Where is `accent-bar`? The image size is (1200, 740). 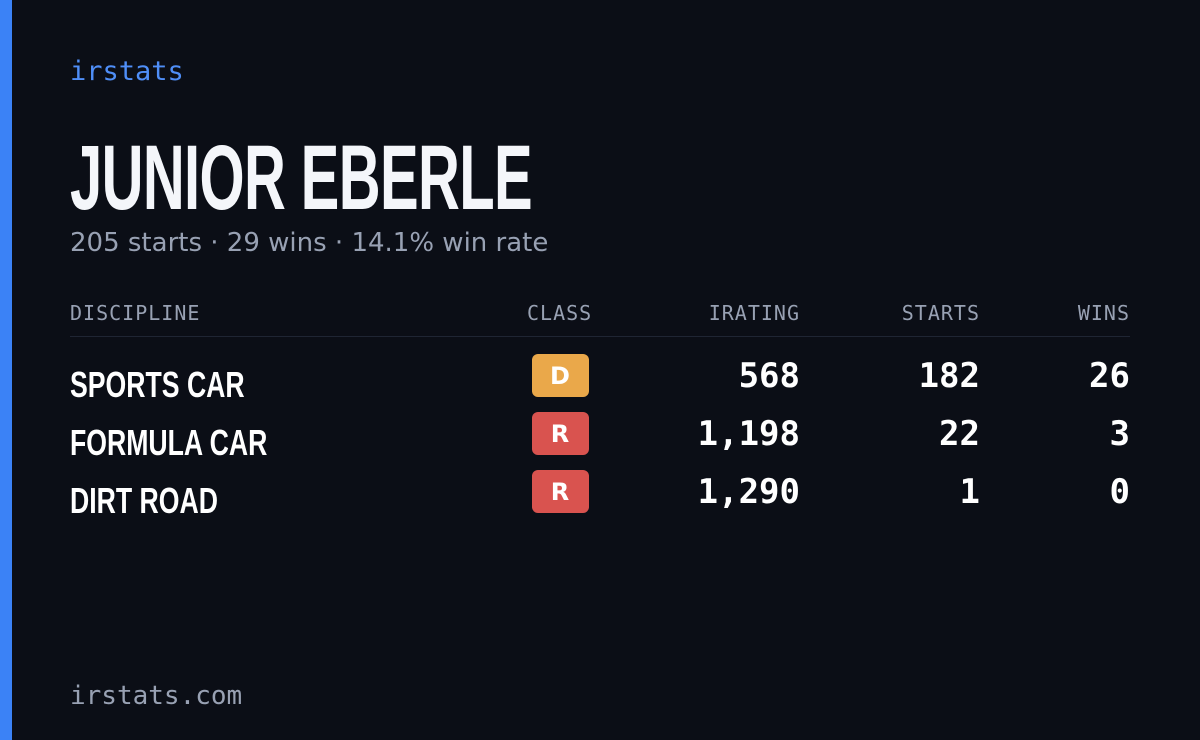
accent-bar is located at coordinates (6, 370).